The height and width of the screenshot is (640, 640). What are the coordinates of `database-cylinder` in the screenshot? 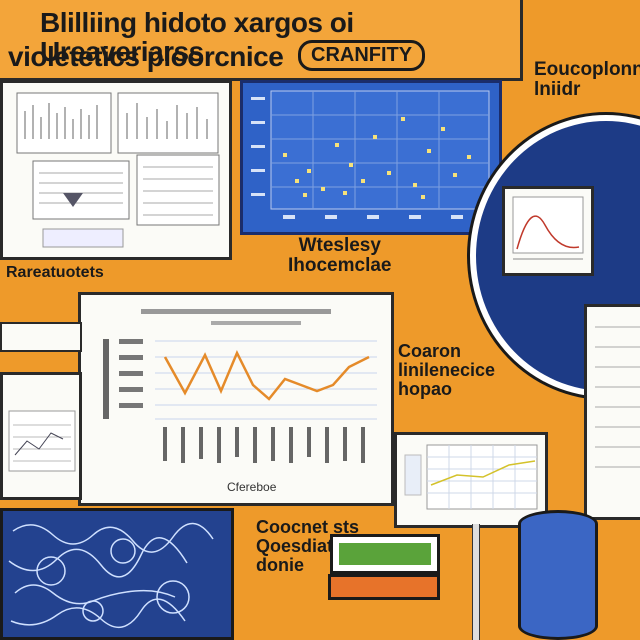 It's located at (558, 575).